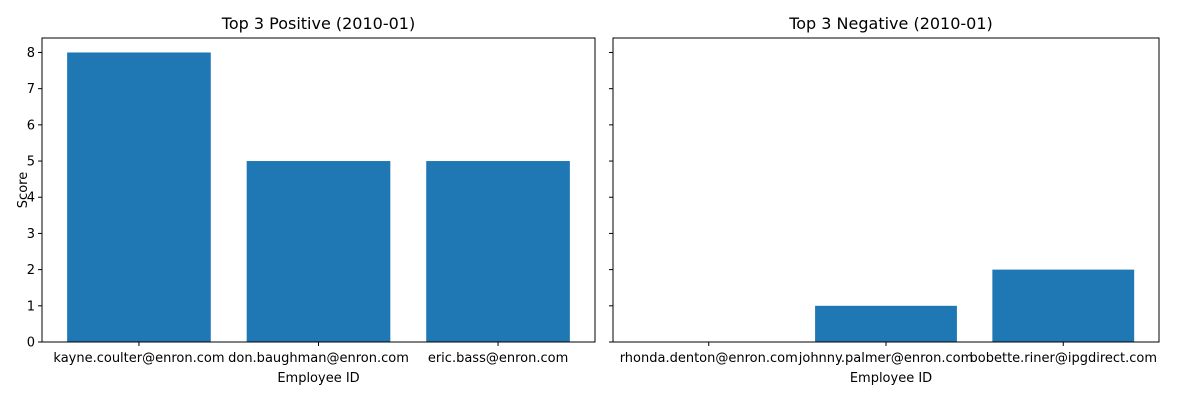 The width and height of the screenshot is (1200, 400). I want to click on chart-title: Top 3 Negative (2010-01), so click(890, 23).